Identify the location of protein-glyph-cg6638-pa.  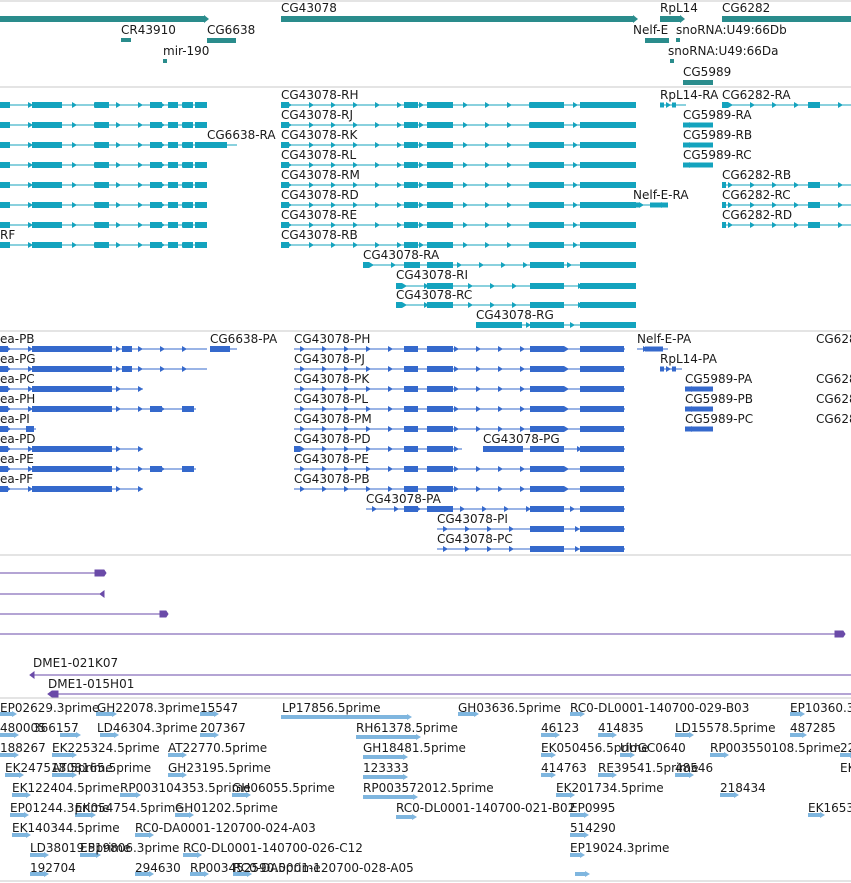
(223, 349).